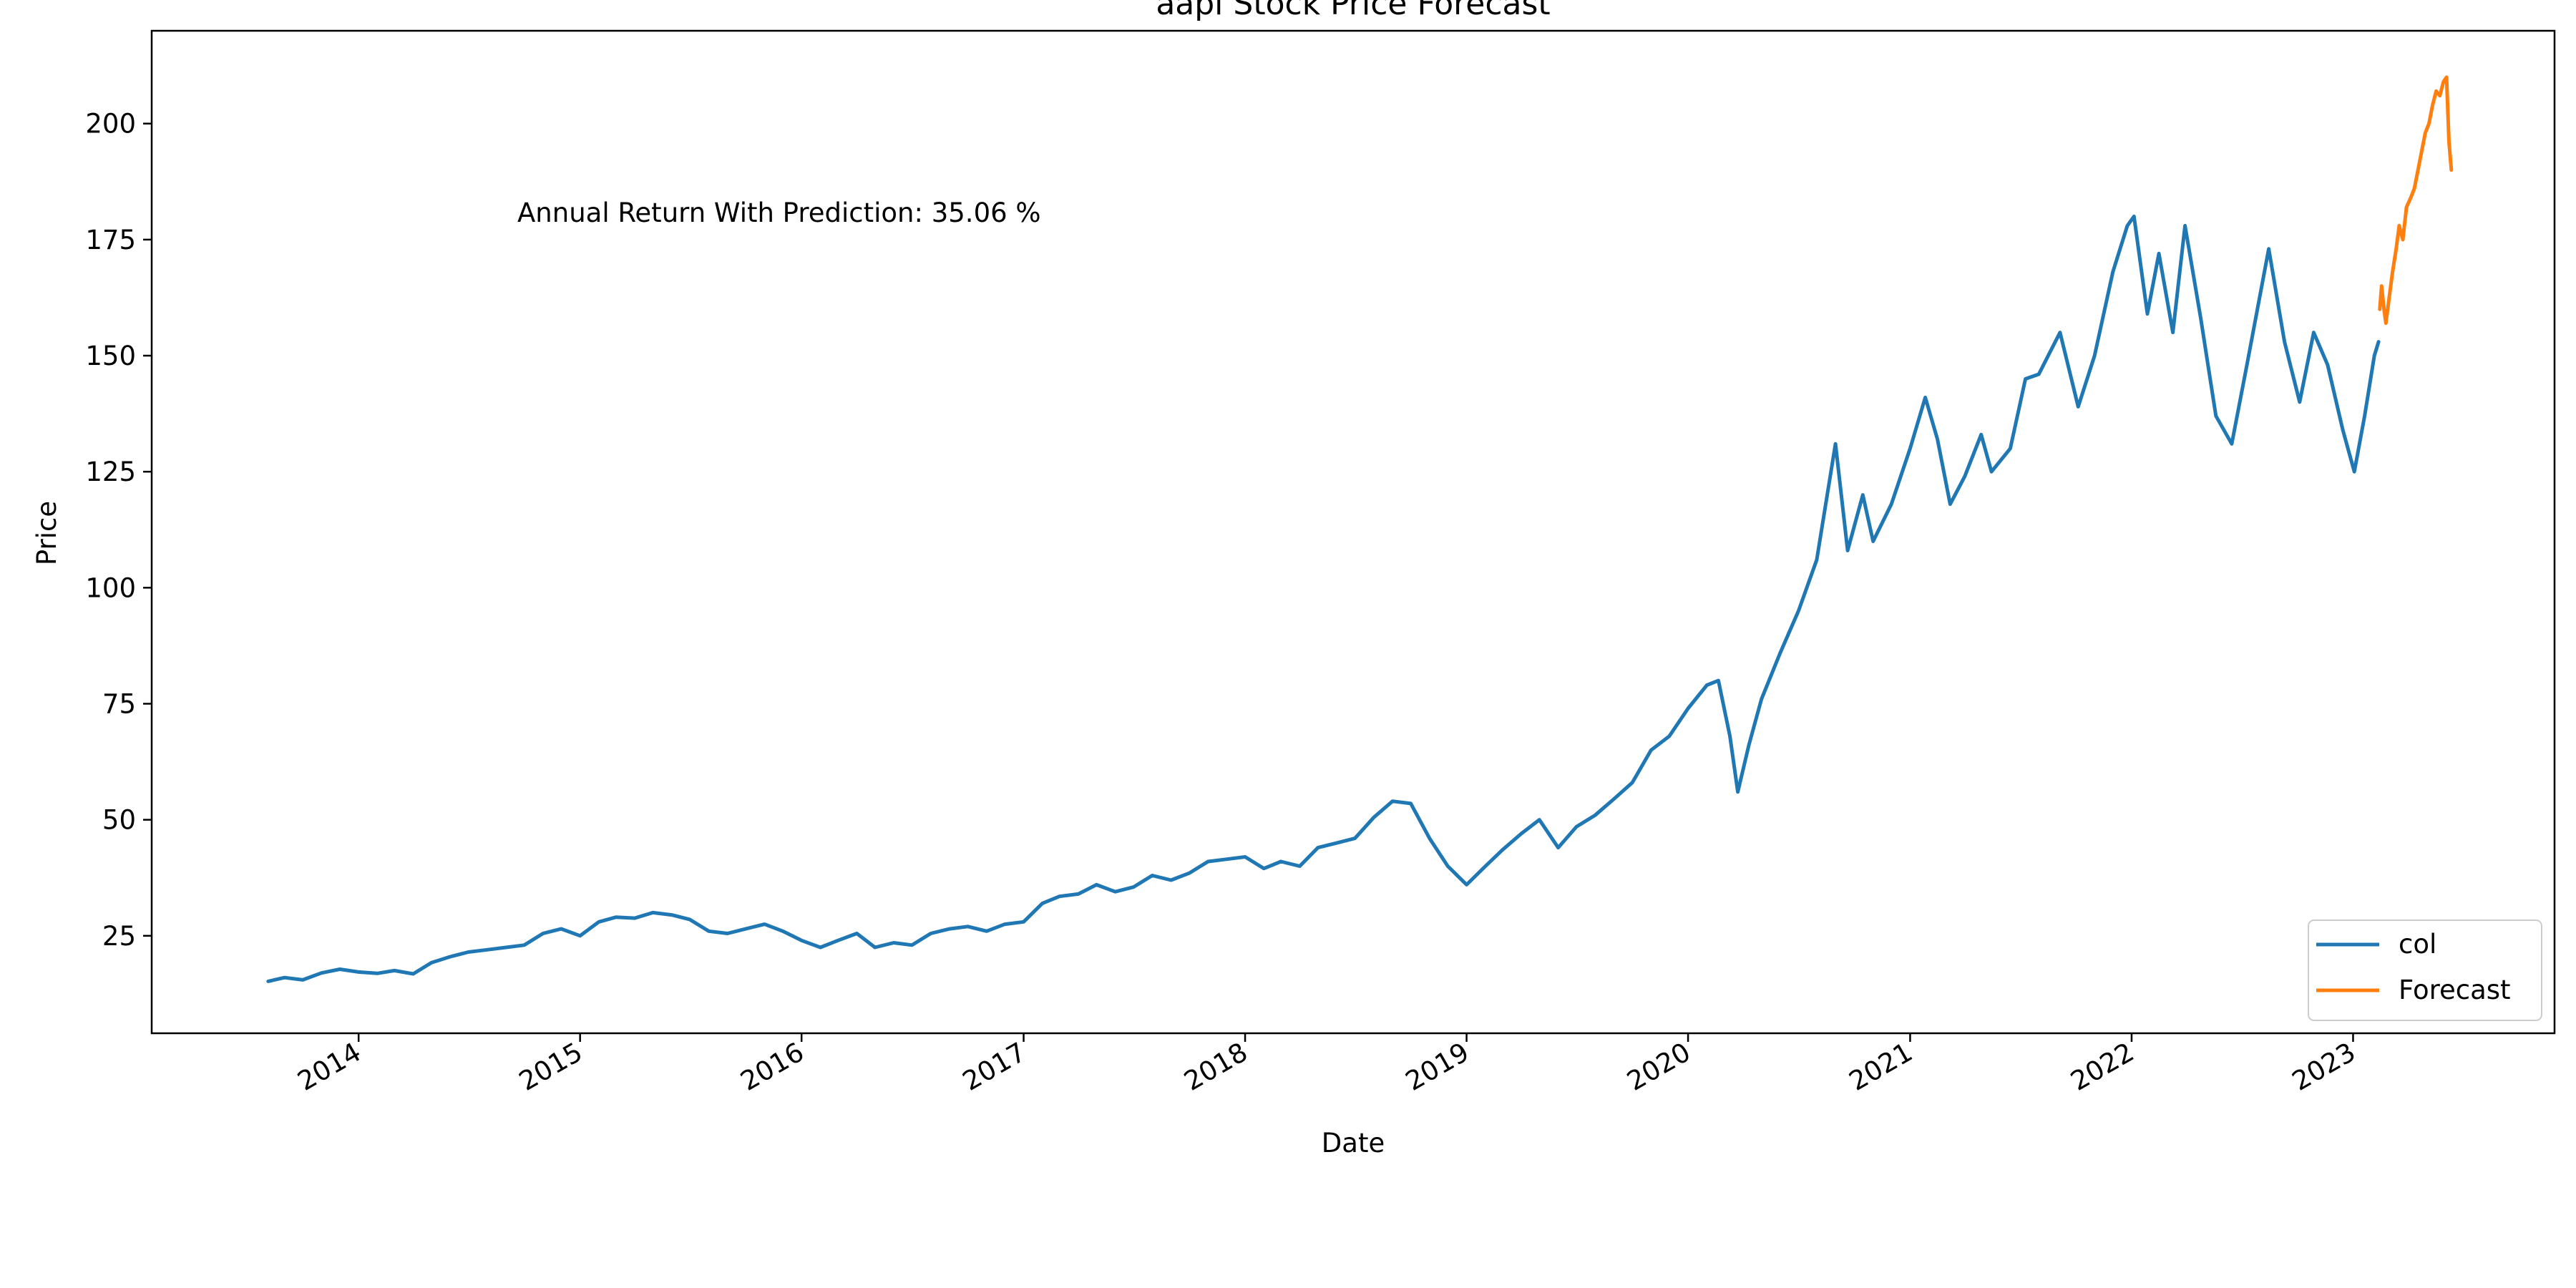 The image size is (2576, 1288). Describe the element at coordinates (1353, 1143) in the screenshot. I see `x-axis-title: Date` at that location.